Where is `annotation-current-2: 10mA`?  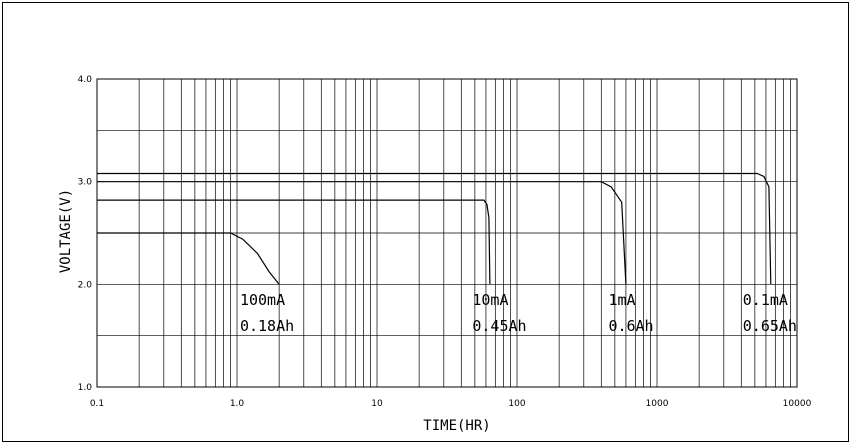 annotation-current-2: 10mA is located at coordinates (490, 300).